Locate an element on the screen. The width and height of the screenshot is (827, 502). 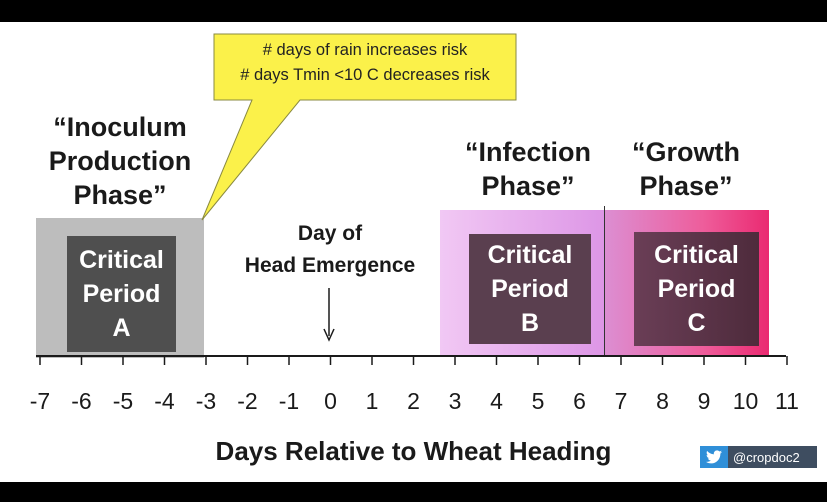
letterbox-bottom is located at coordinates (413, 492).